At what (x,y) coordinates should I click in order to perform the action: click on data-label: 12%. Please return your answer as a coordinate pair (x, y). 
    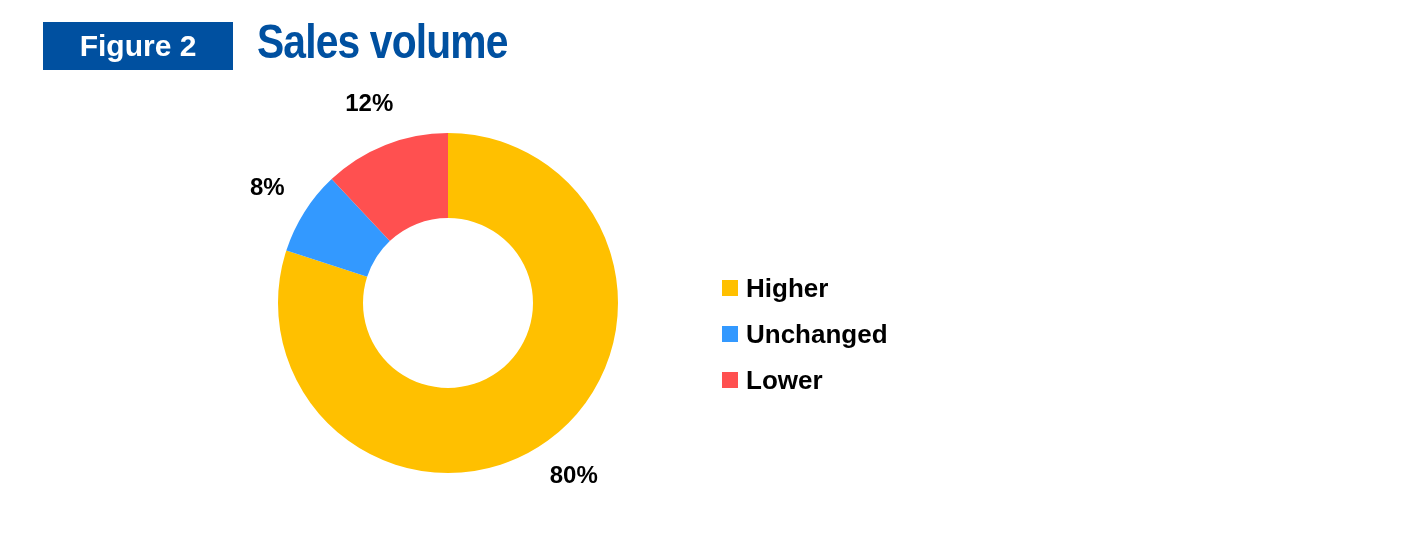
    Looking at the image, I should click on (369, 102).